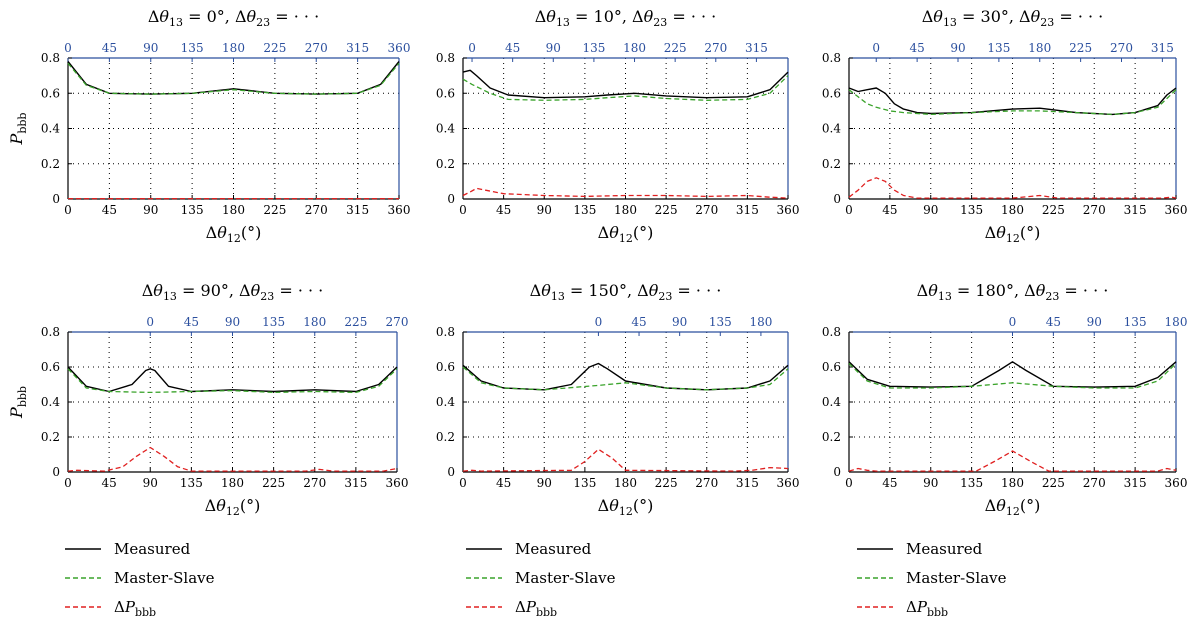 Image resolution: width=1195 pixels, height=619 pixels. What do you see at coordinates (625, 378) in the screenshot?
I see `series-line-masterslave` at bounding box center [625, 378].